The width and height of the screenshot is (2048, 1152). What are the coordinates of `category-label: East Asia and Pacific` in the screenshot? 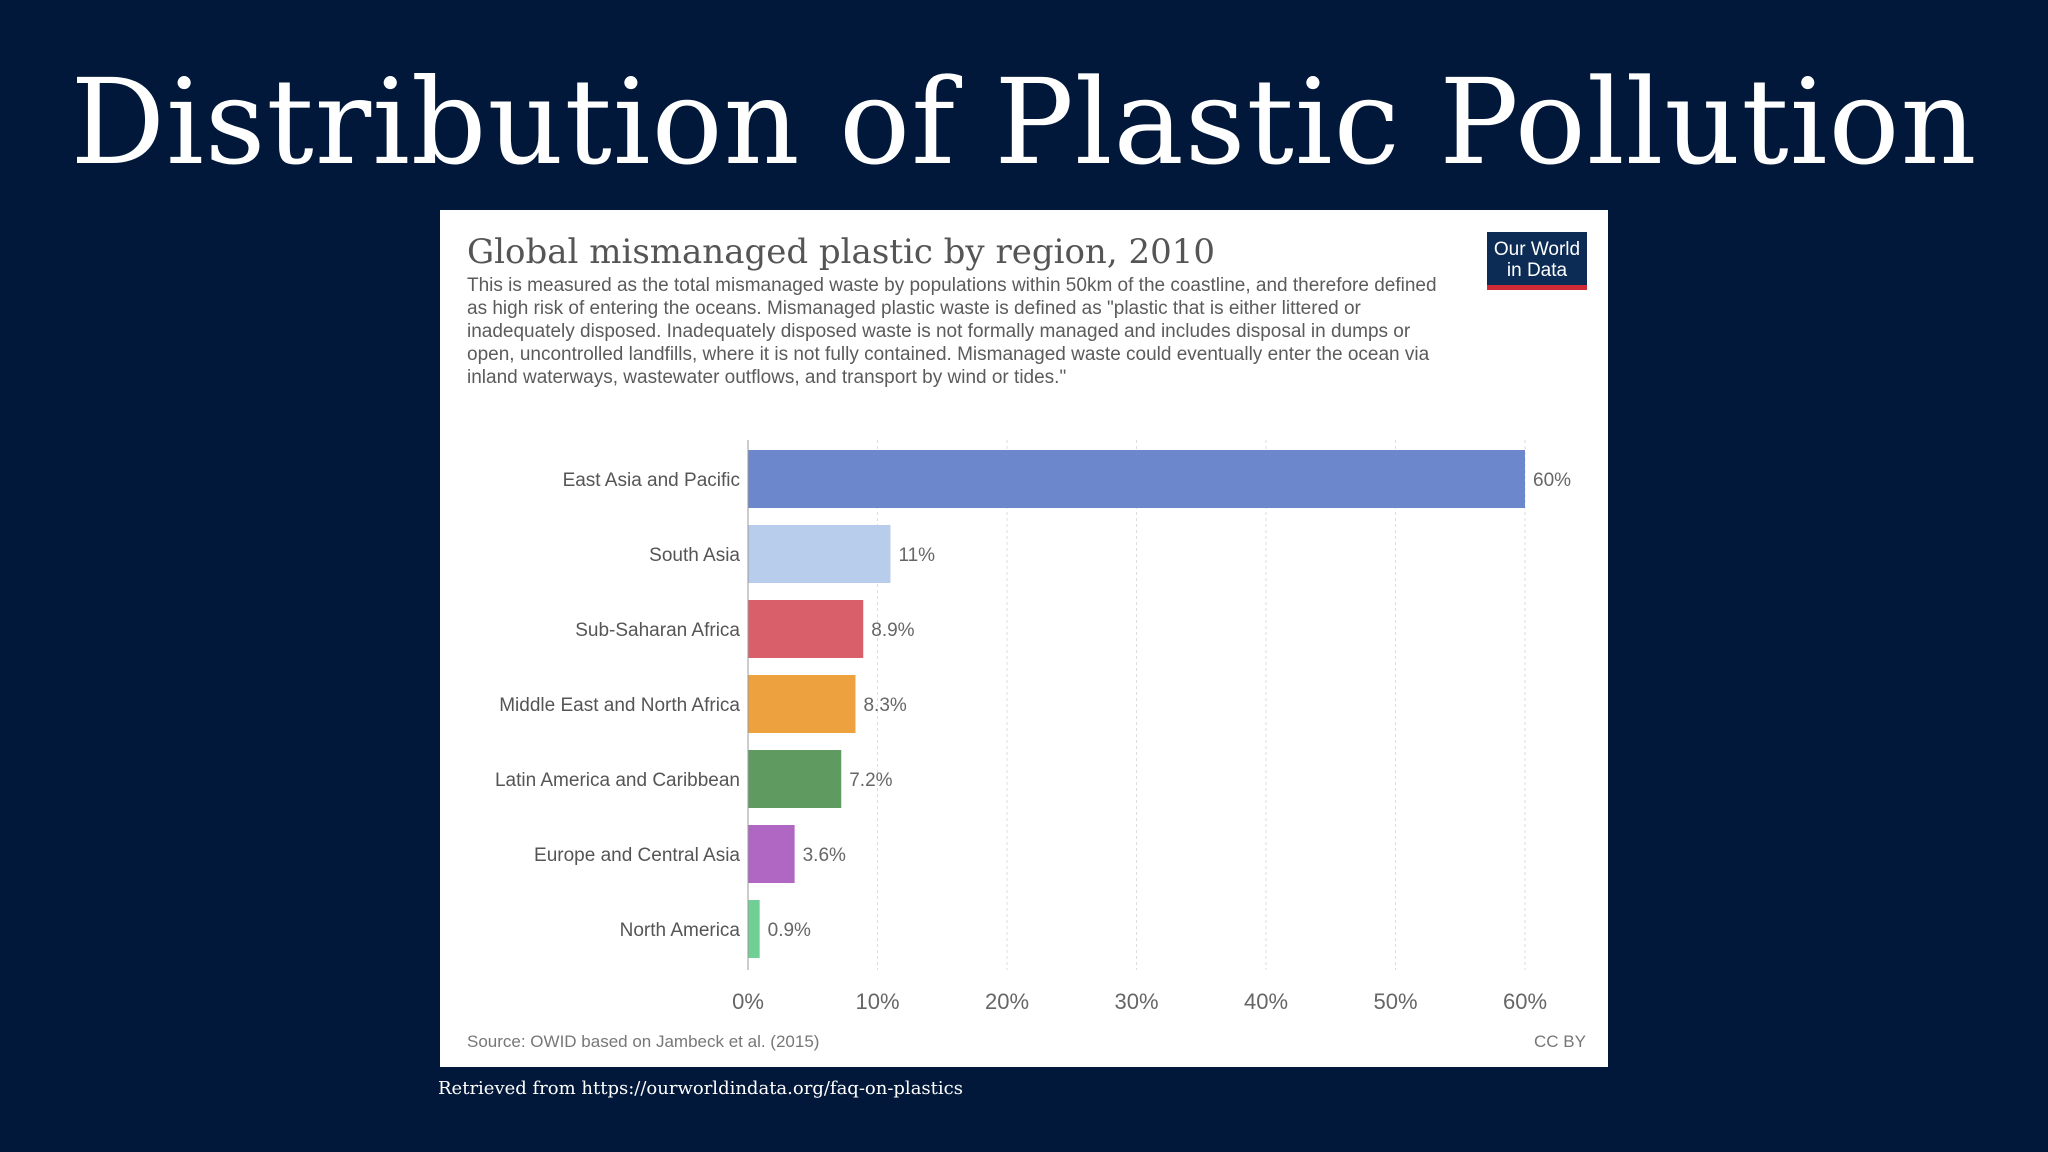 It's located at (651, 480).